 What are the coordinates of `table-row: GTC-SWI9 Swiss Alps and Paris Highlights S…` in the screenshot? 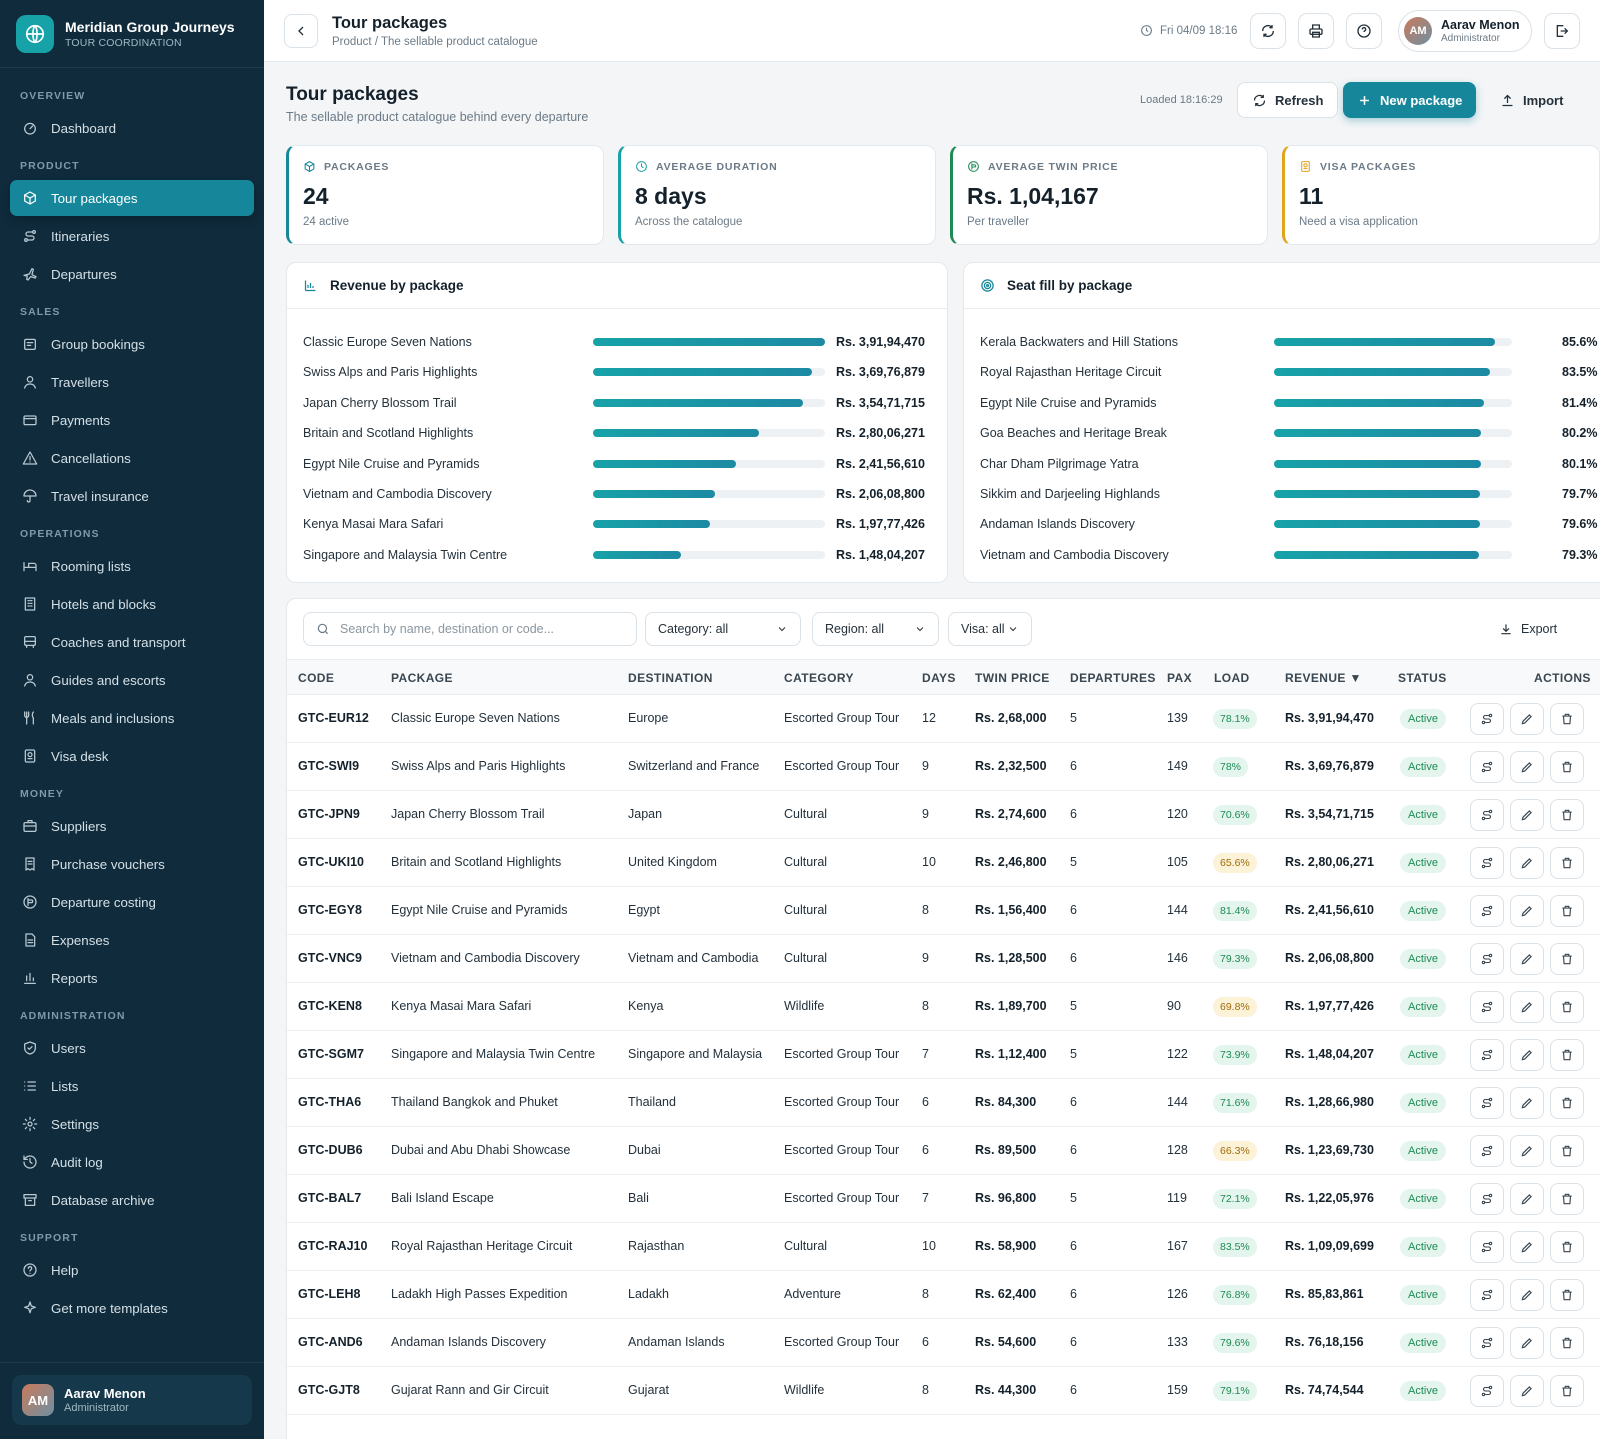 It's located at (943, 767).